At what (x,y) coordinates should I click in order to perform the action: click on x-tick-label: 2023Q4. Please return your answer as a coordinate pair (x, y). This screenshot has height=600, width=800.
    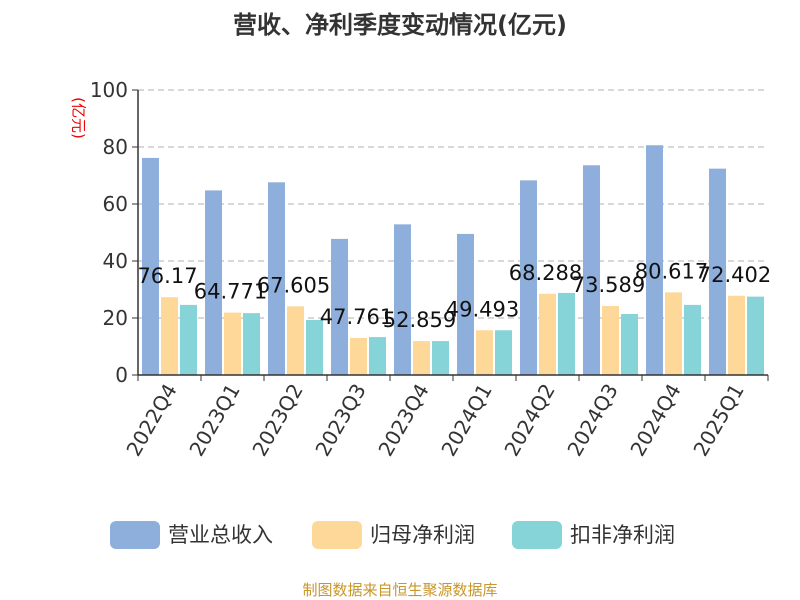
    Looking at the image, I should click on (403, 420).